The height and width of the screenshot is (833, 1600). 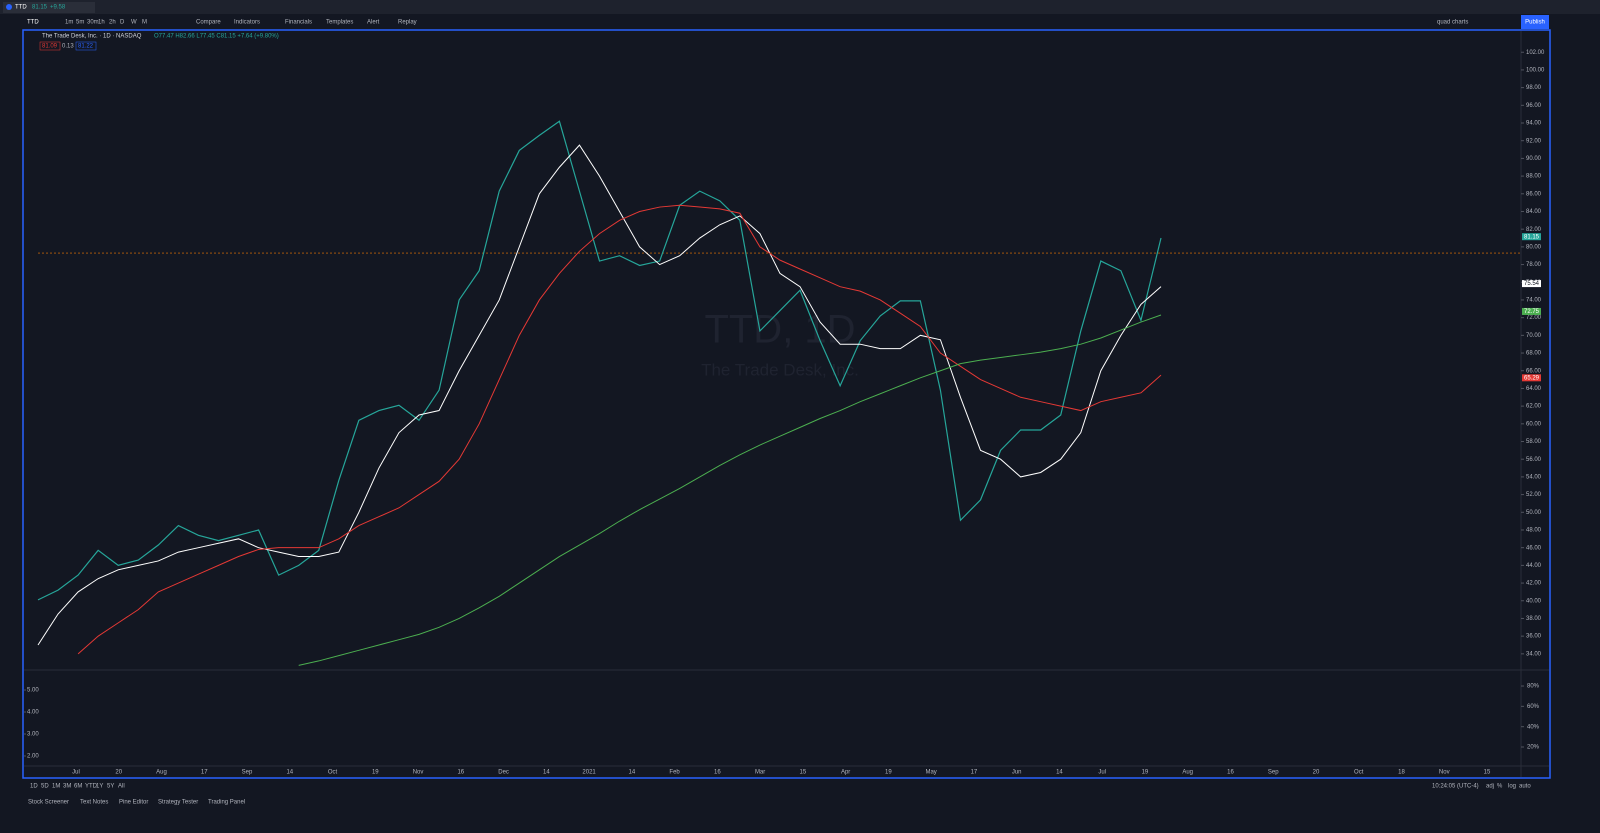 I want to click on range-button: 6M, so click(x=78, y=787).